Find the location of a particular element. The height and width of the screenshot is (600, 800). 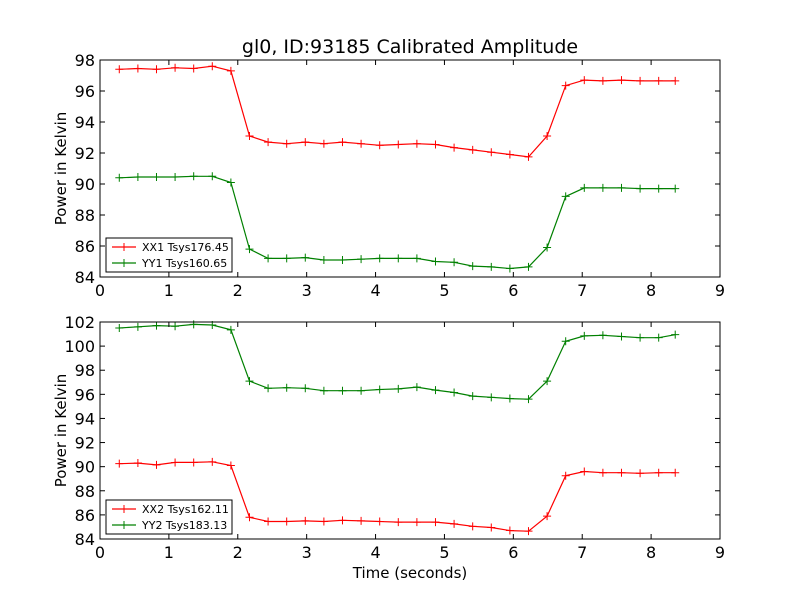

x-tick-label: 2 is located at coordinates (238, 290).